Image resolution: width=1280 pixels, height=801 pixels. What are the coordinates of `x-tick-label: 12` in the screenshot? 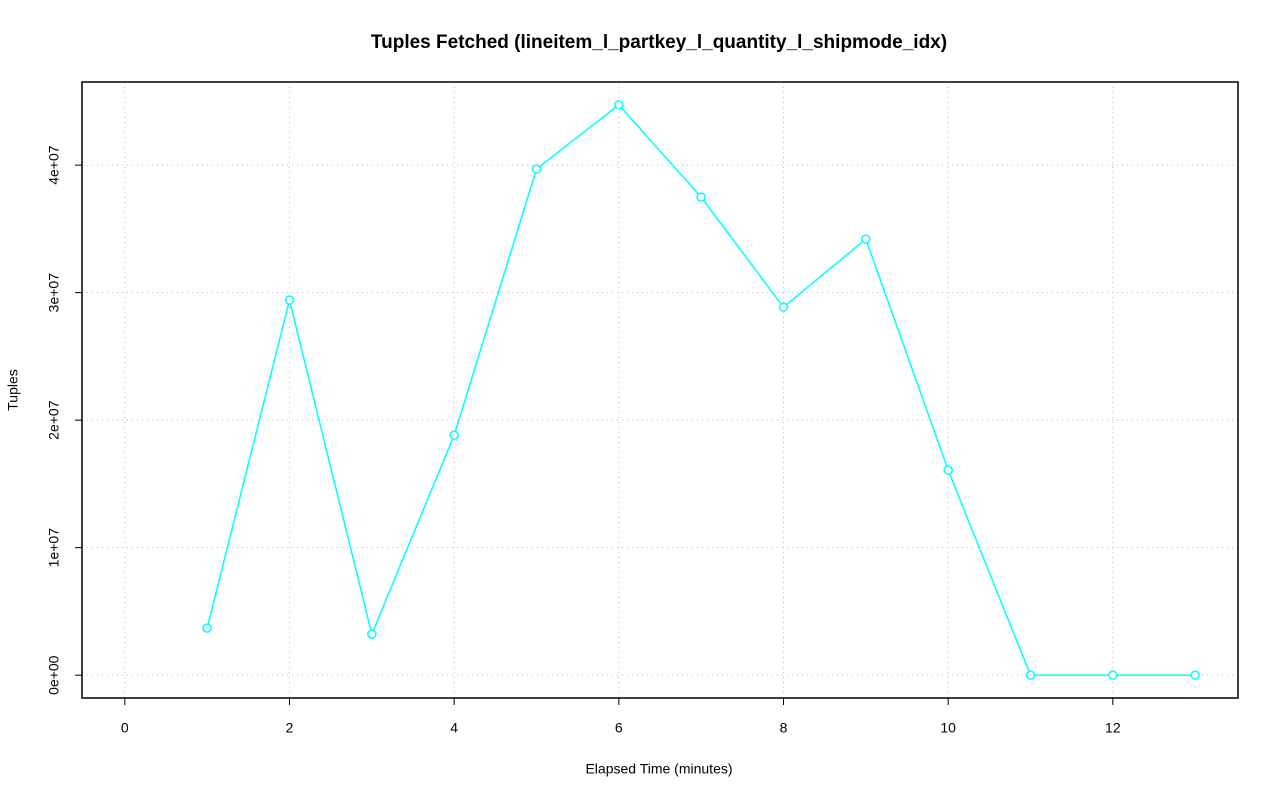 It's located at (1113, 728).